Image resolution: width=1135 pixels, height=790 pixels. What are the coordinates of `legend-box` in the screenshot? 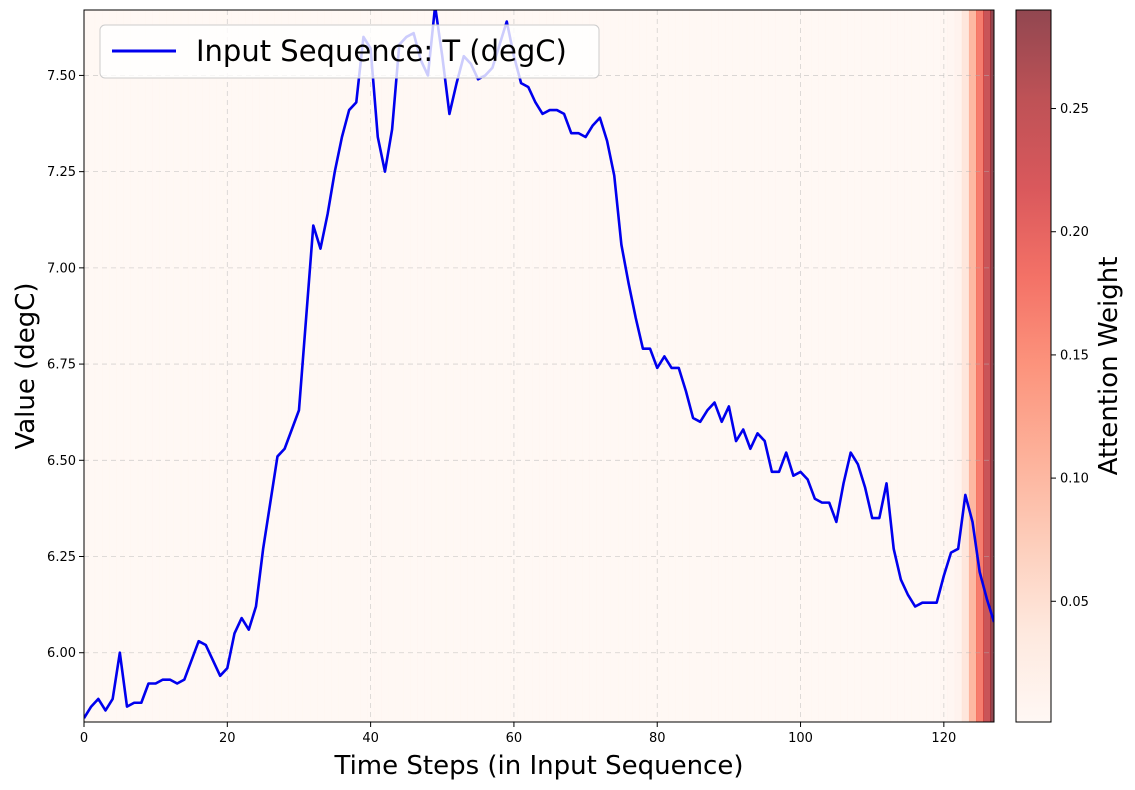 It's located at (349, 51).